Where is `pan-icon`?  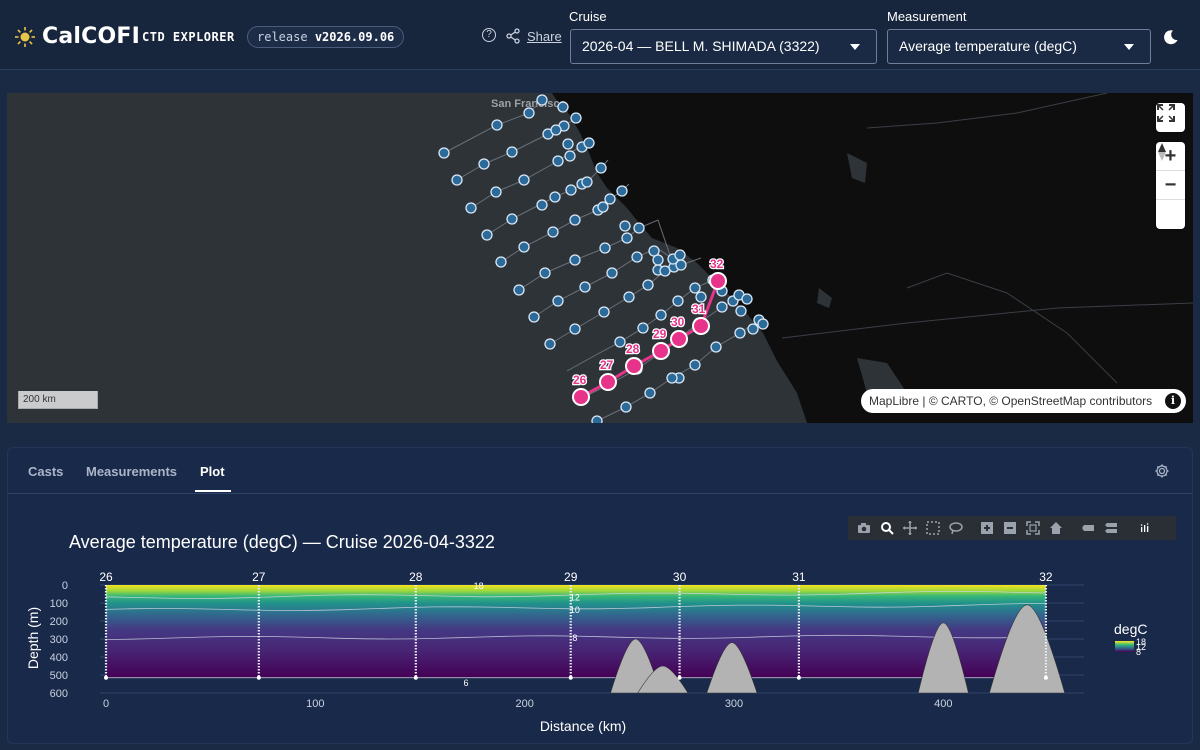
pan-icon is located at coordinates (910, 528).